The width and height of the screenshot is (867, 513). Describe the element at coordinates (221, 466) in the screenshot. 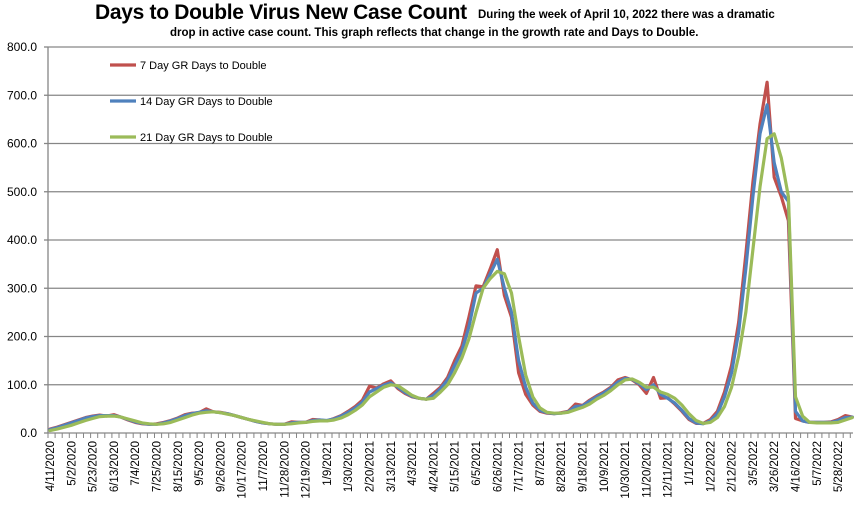

I see `x-tick-label: 9/26/2020` at that location.